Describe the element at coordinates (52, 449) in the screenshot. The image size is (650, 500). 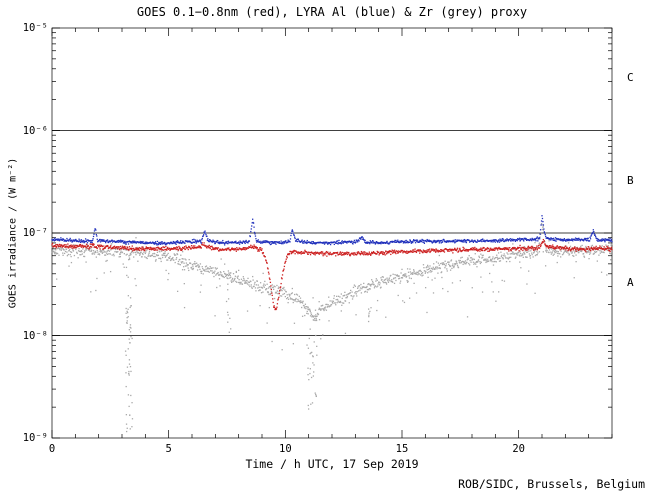
I see `x-tick-label: 0` at that location.